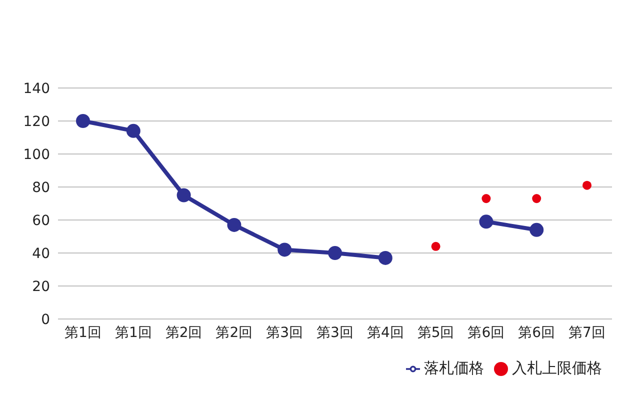 This screenshot has height=420, width=640. What do you see at coordinates (36, 88) in the screenshot?
I see `y-tick-label: 140` at bounding box center [36, 88].